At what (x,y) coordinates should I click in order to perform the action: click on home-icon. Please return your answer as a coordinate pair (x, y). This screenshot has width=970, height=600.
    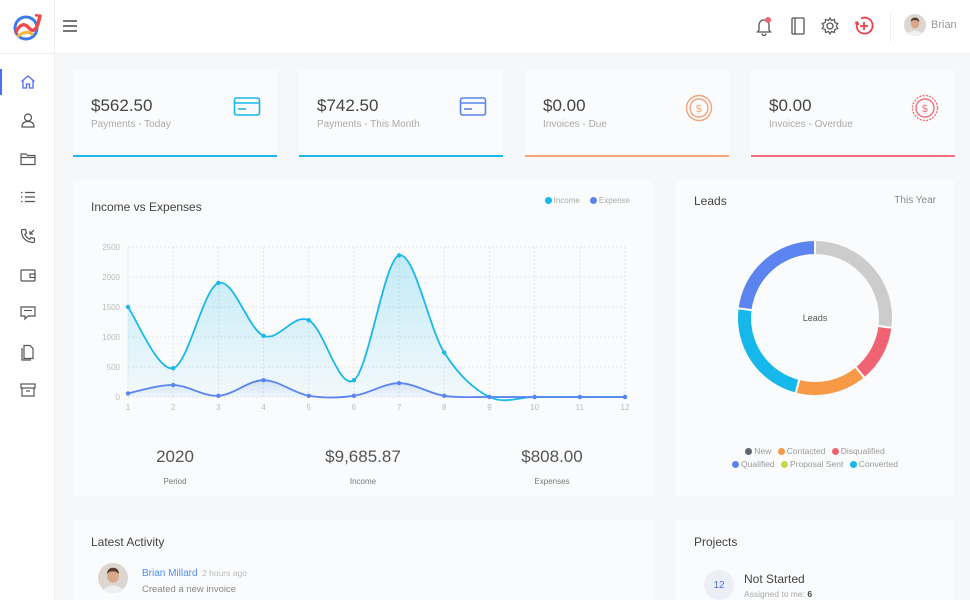
    Looking at the image, I should click on (27, 82).